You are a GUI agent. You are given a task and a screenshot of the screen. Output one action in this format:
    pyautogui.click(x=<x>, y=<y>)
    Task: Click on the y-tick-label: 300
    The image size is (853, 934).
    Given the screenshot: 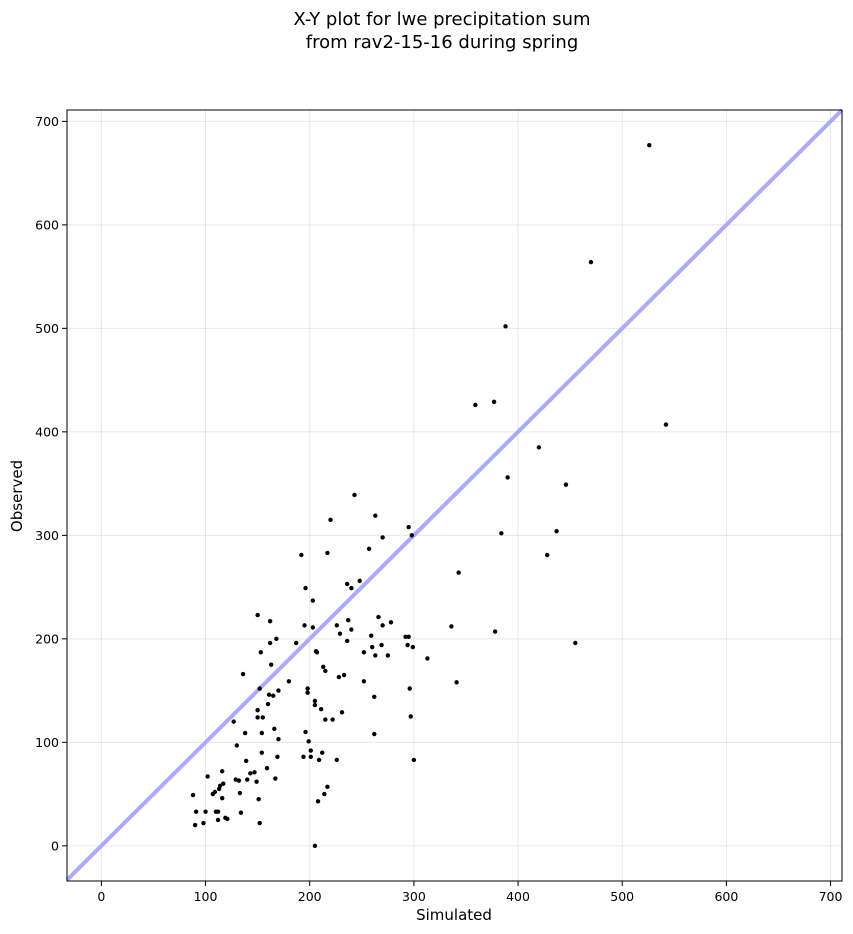 What is the action you would take?
    pyautogui.click(x=47, y=535)
    